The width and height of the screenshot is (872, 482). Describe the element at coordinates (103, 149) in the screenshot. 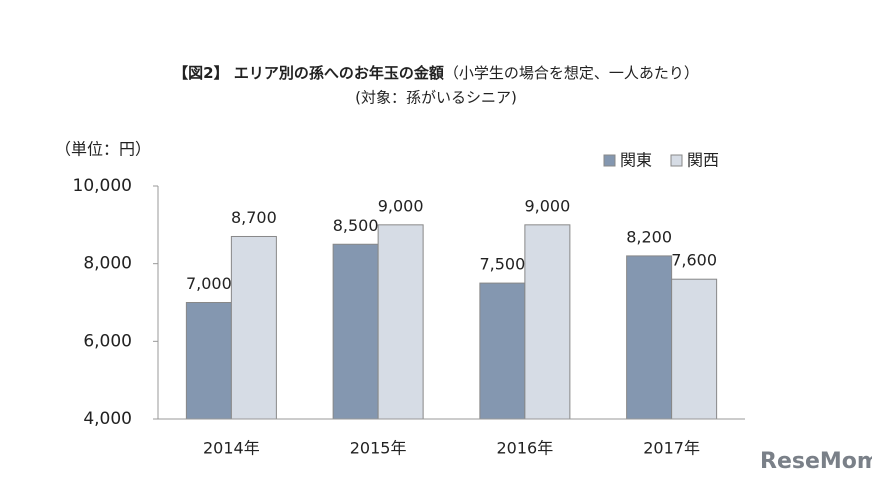

I see `y-axis-label: （単位：円）` at that location.